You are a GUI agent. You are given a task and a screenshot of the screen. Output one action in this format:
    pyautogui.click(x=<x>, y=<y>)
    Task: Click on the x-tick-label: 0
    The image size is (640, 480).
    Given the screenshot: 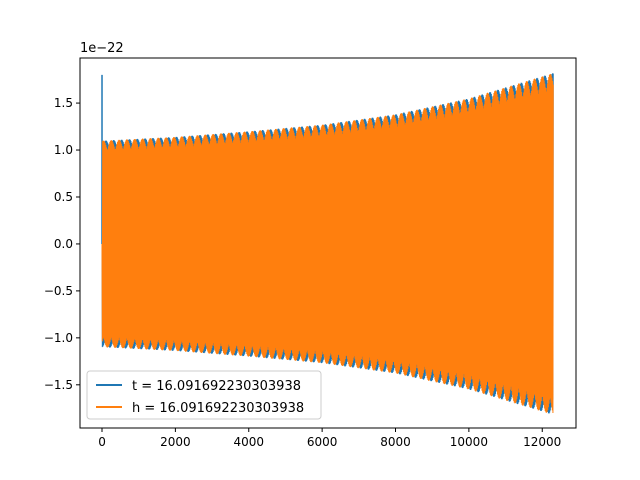 What is the action you would take?
    pyautogui.click(x=102, y=442)
    